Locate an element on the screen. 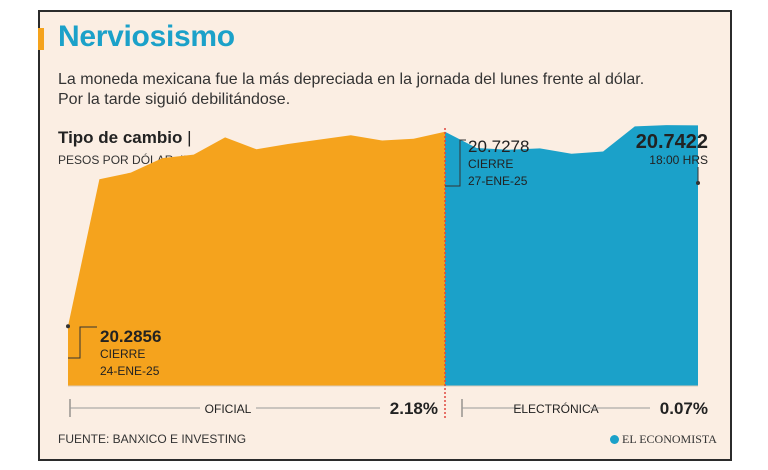 Image resolution: width=768 pixels, height=470 pixels. publisher-logo: EL ECONOMISTA is located at coordinates (663, 439).